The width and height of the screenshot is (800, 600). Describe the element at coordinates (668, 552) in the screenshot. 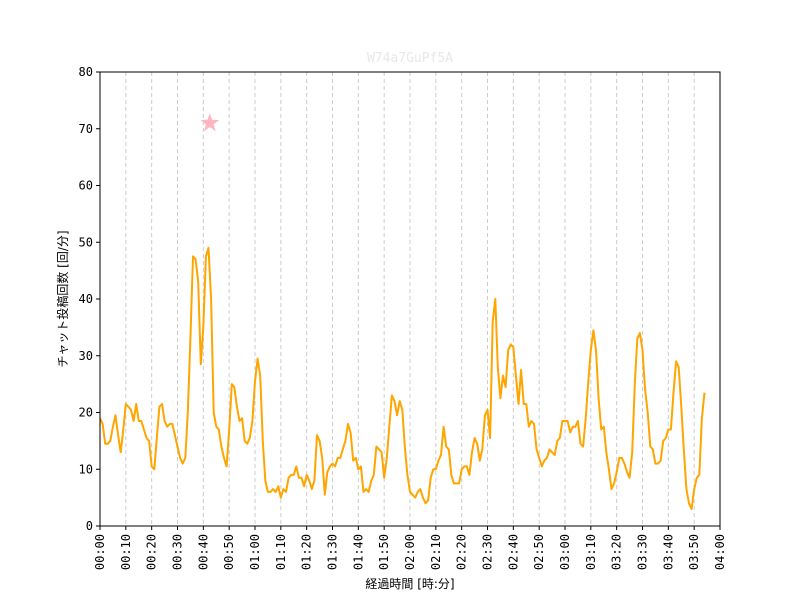

I see `x-tick-label: 03:40` at that location.